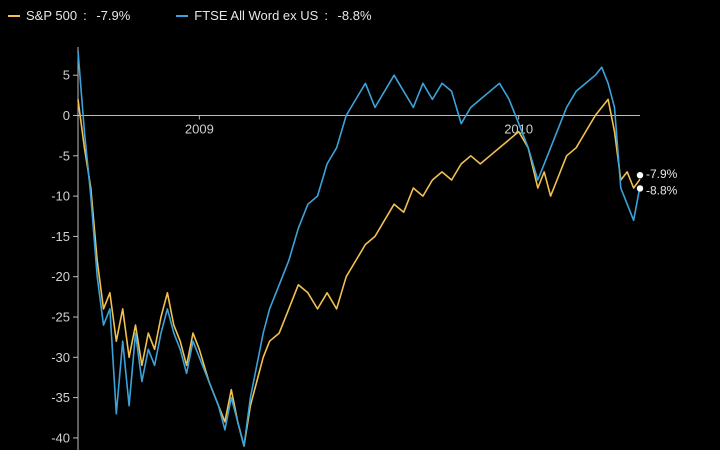 The image size is (720, 450). What do you see at coordinates (60, 317) in the screenshot?
I see `y-tick-label: -25` at bounding box center [60, 317].